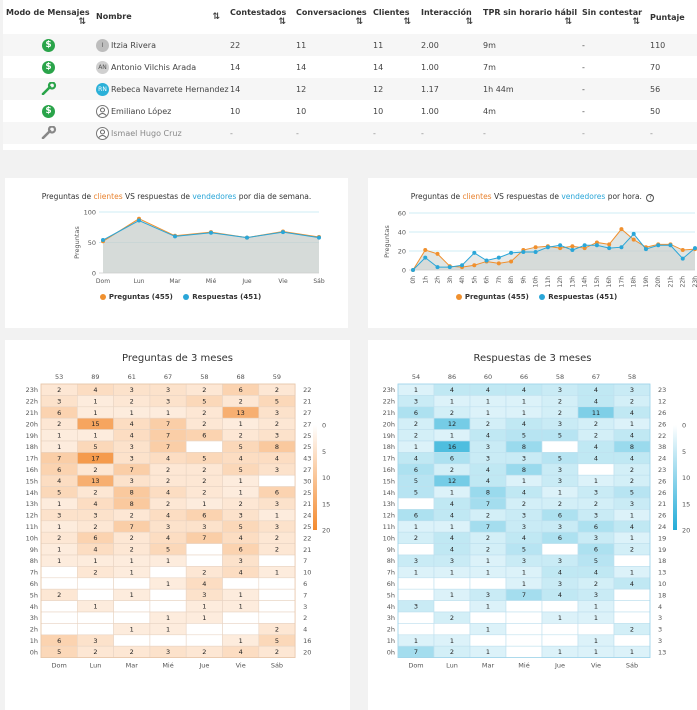  I want to click on column-header: Clientes ⇅, so click(394, 17).